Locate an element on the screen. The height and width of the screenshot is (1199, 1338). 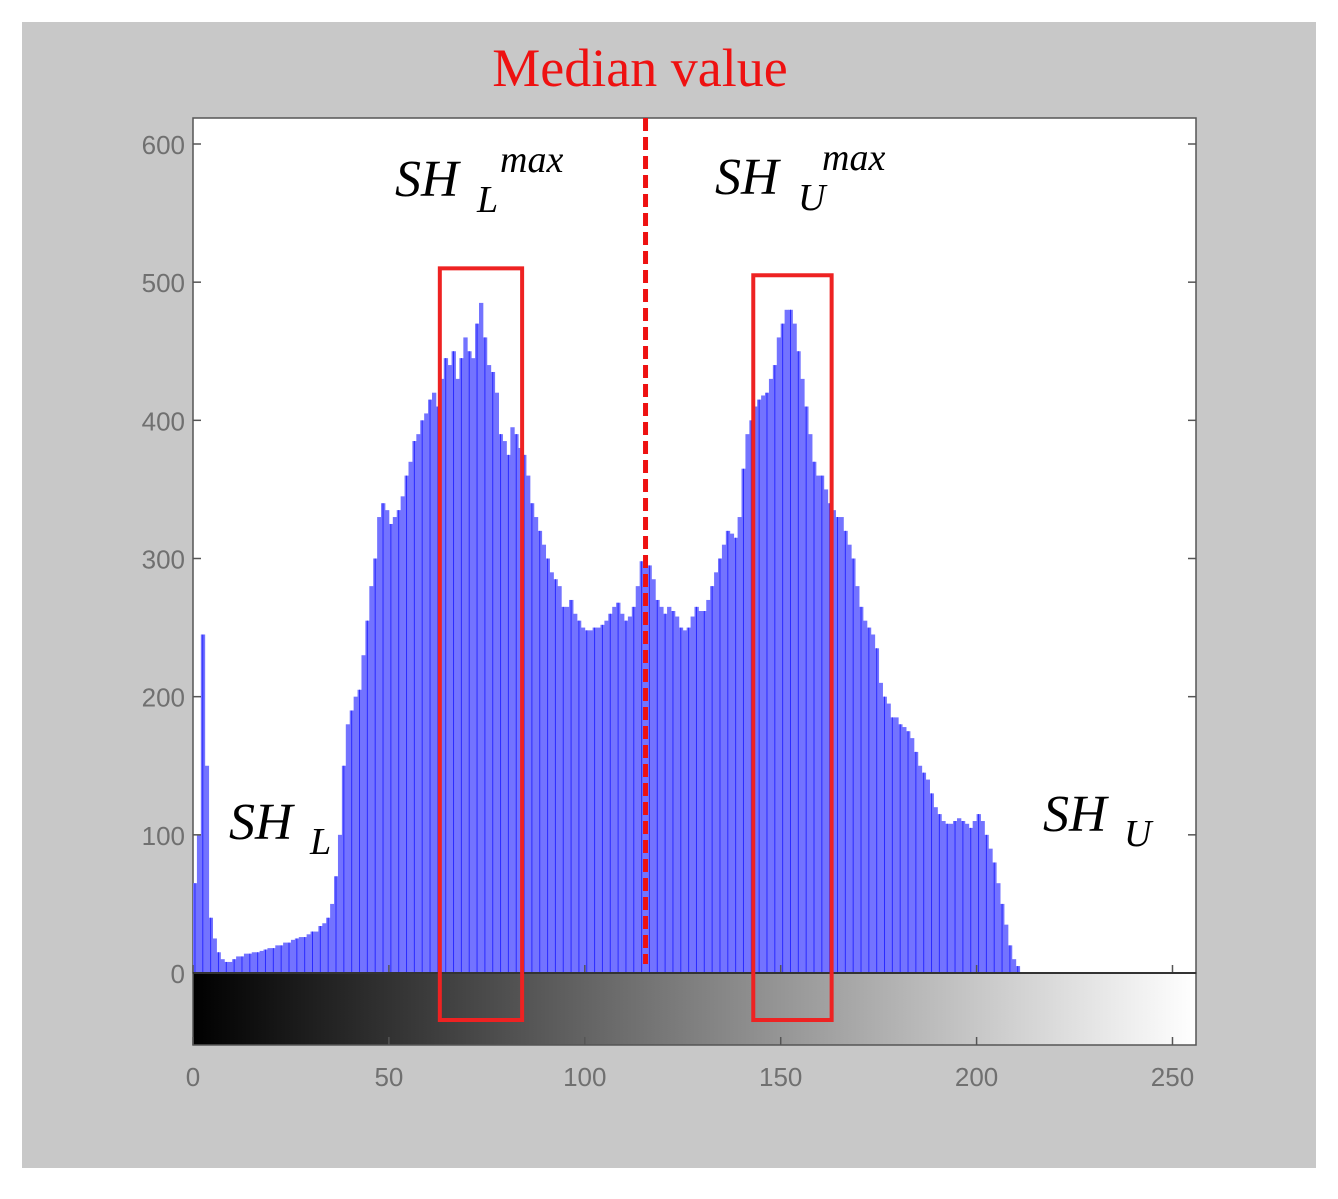
sh-l-sub: L is located at coordinates (320, 842).